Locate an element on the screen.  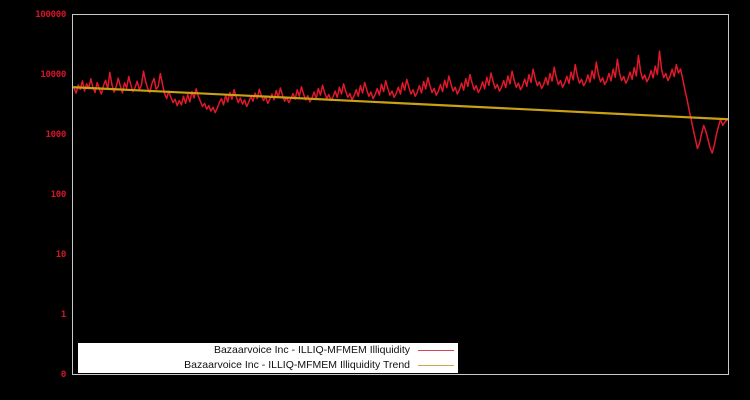
y-tick-label-100000: 100000 is located at coordinates (50, 15).